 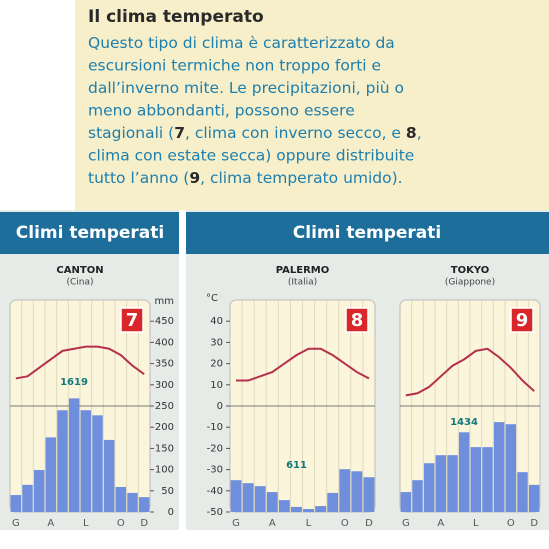 I want to click on y2-tick-label: 350, so click(x=164, y=364).